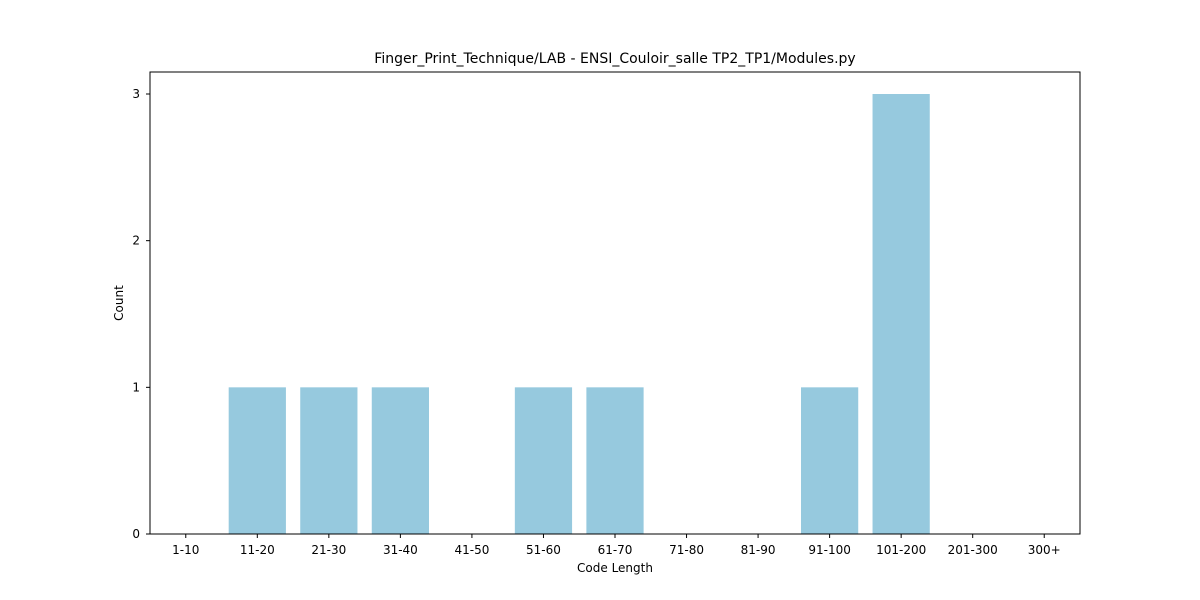 The width and height of the screenshot is (1200, 600). I want to click on y-tick-label: 1, so click(136, 387).